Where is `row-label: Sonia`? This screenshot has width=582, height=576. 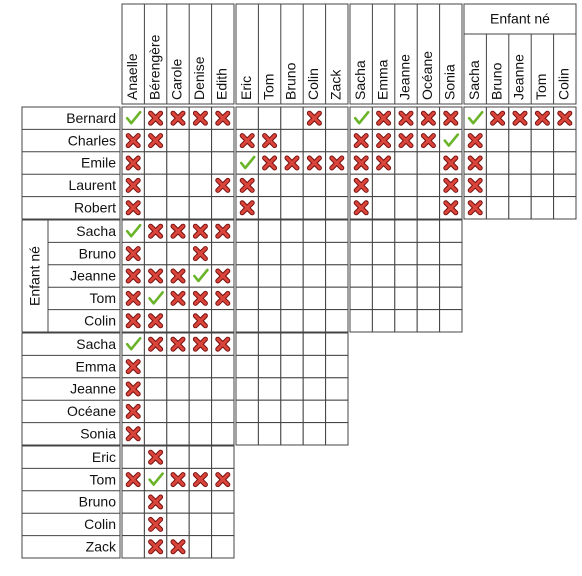
row-label: Sonia is located at coordinates (98, 434).